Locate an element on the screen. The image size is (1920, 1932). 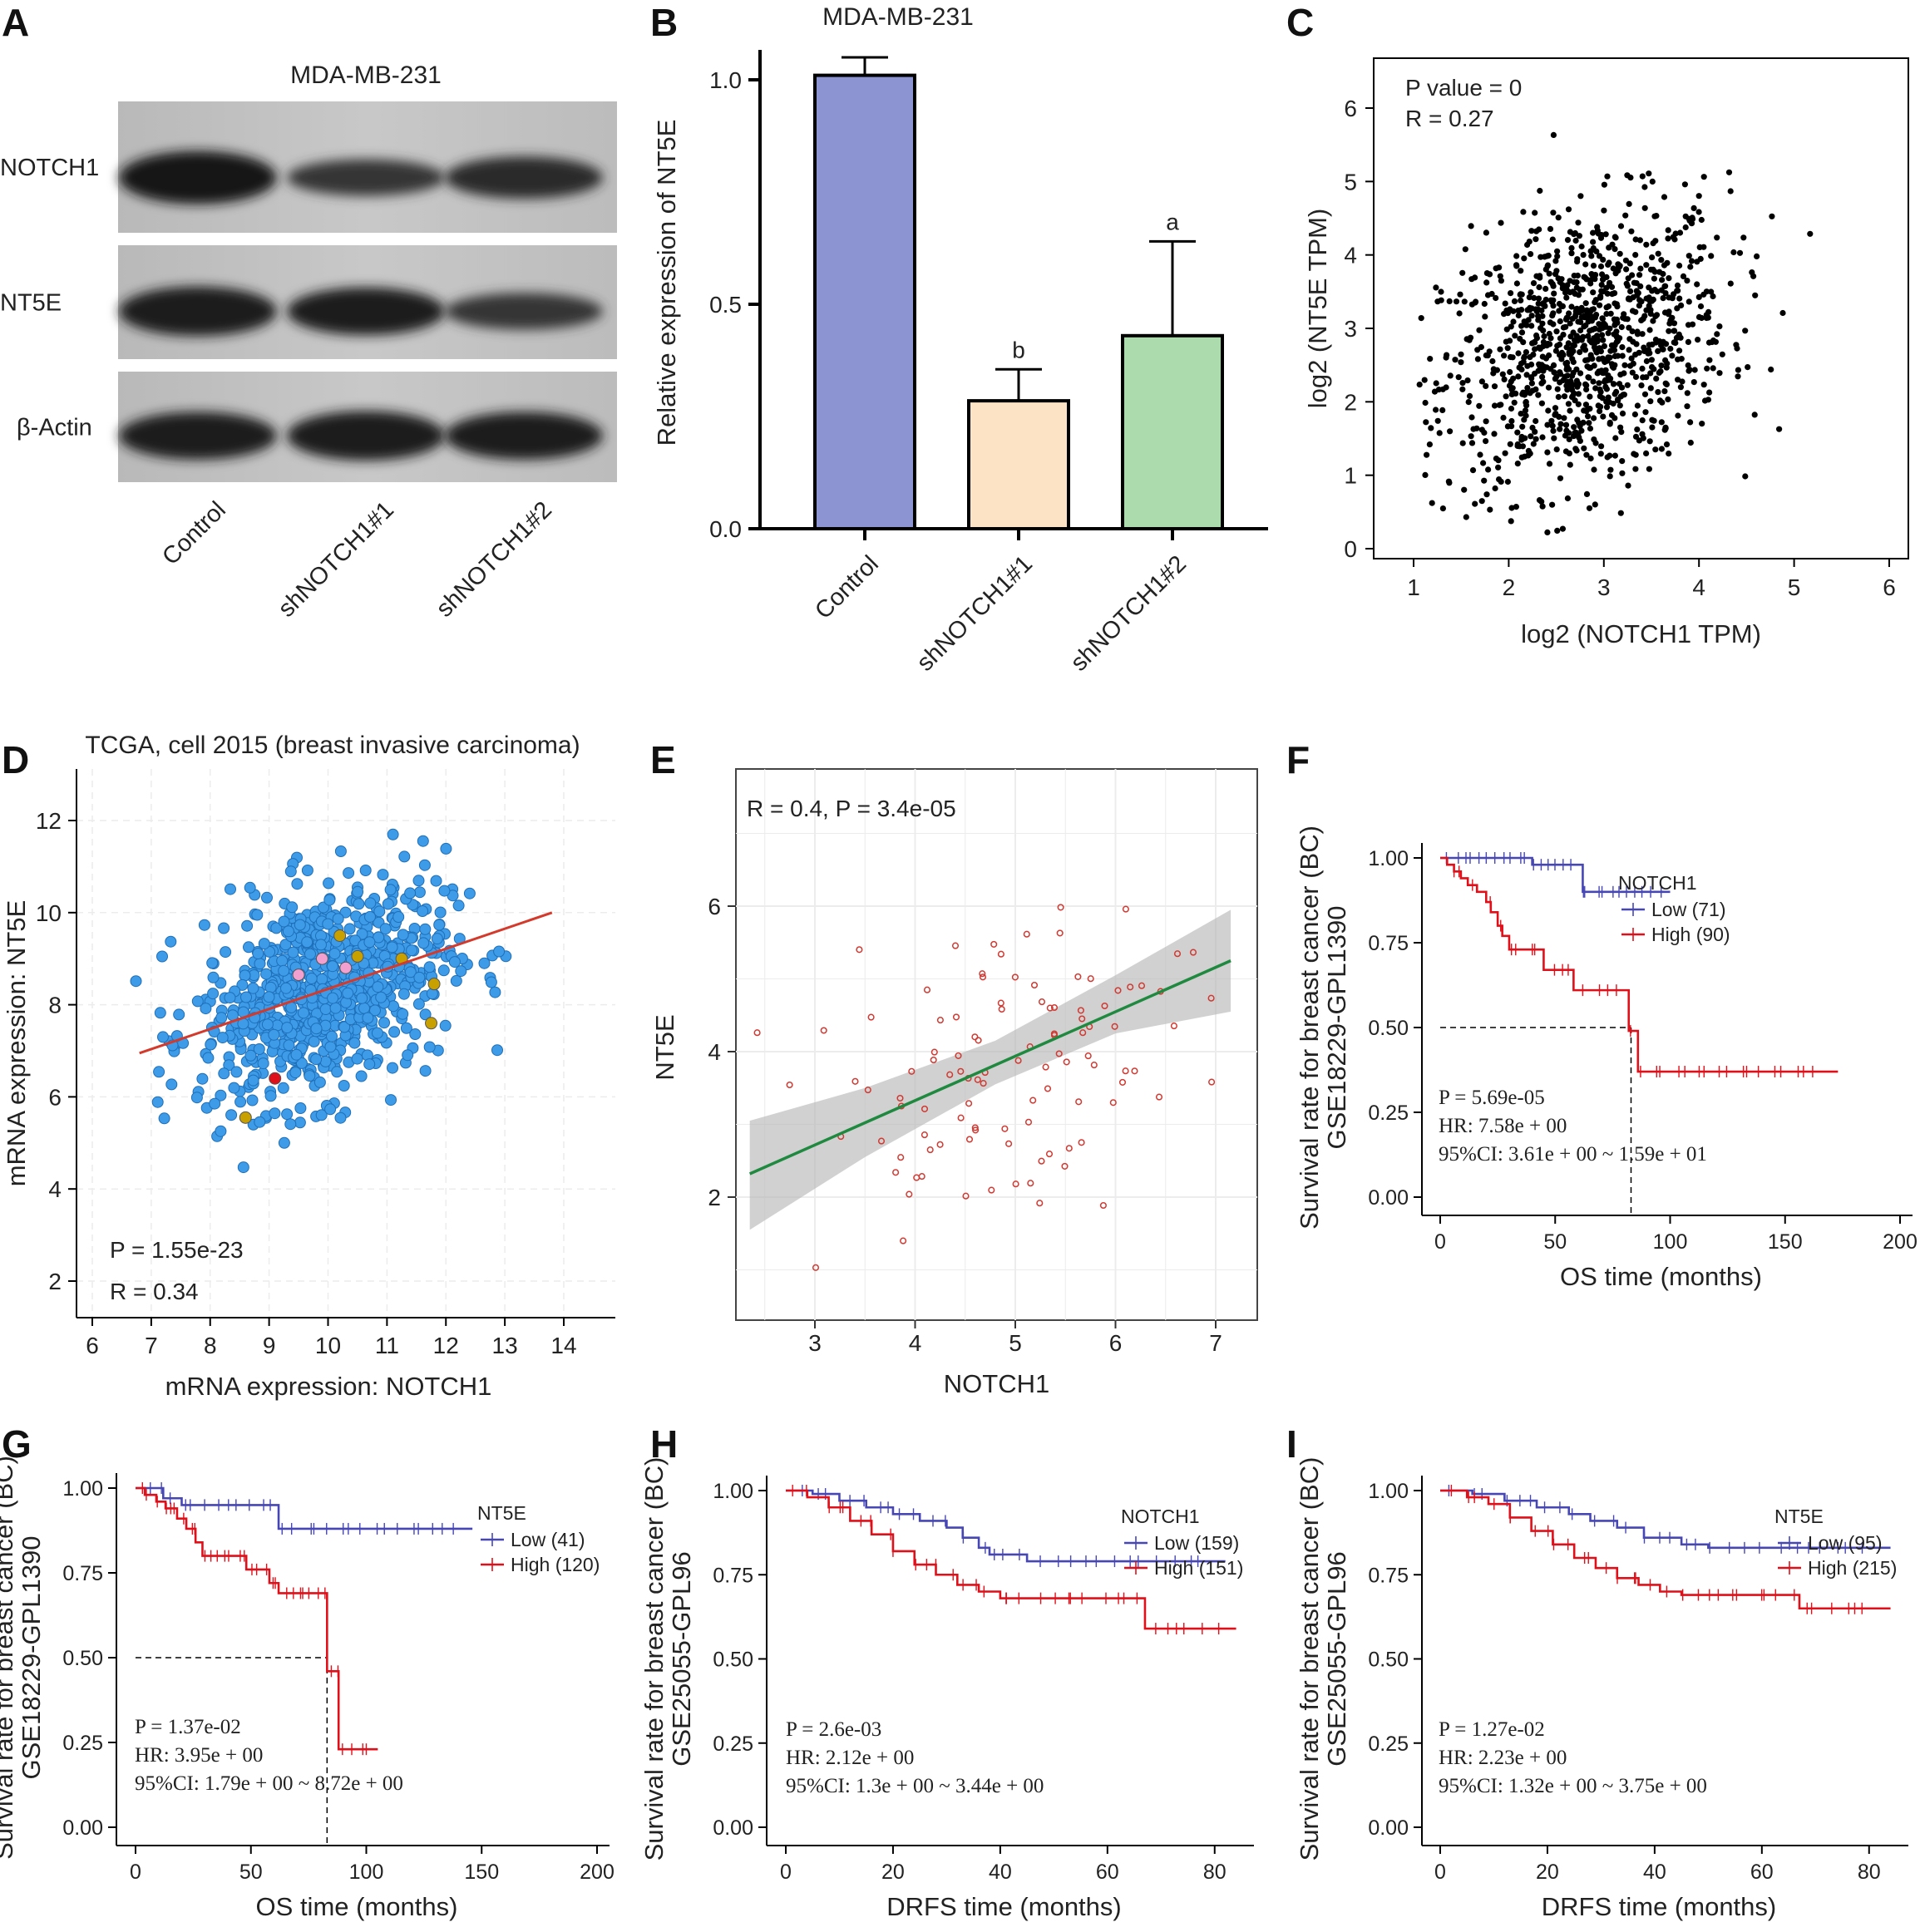
y-tick-label: 4 is located at coordinates (55, 1189).